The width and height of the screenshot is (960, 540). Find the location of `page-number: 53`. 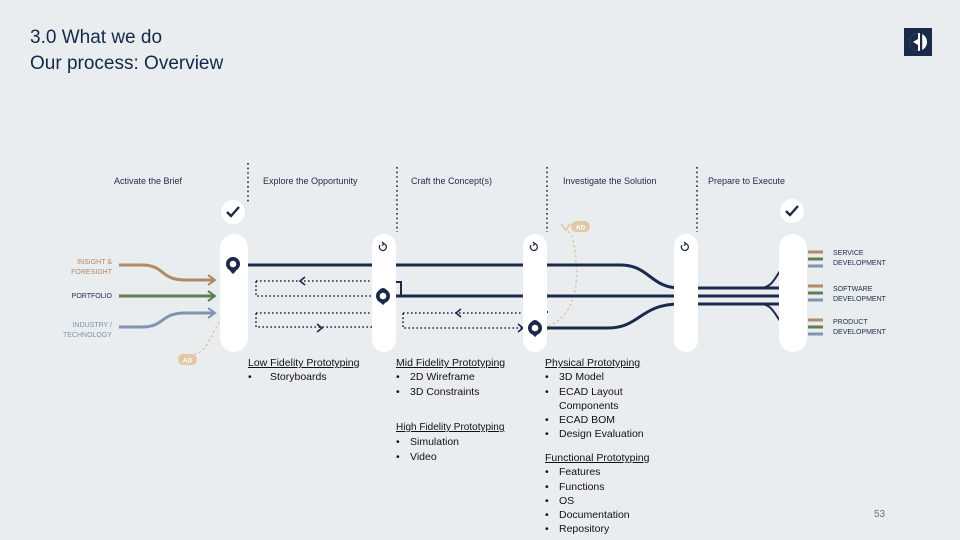

page-number: 53 is located at coordinates (880, 514).